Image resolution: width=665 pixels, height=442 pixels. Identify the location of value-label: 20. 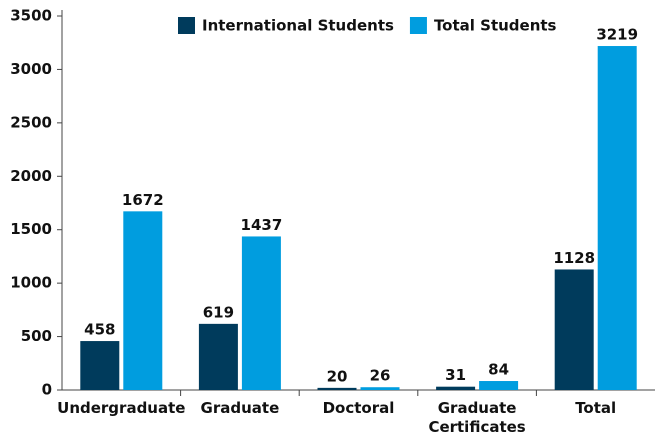
(337, 376).